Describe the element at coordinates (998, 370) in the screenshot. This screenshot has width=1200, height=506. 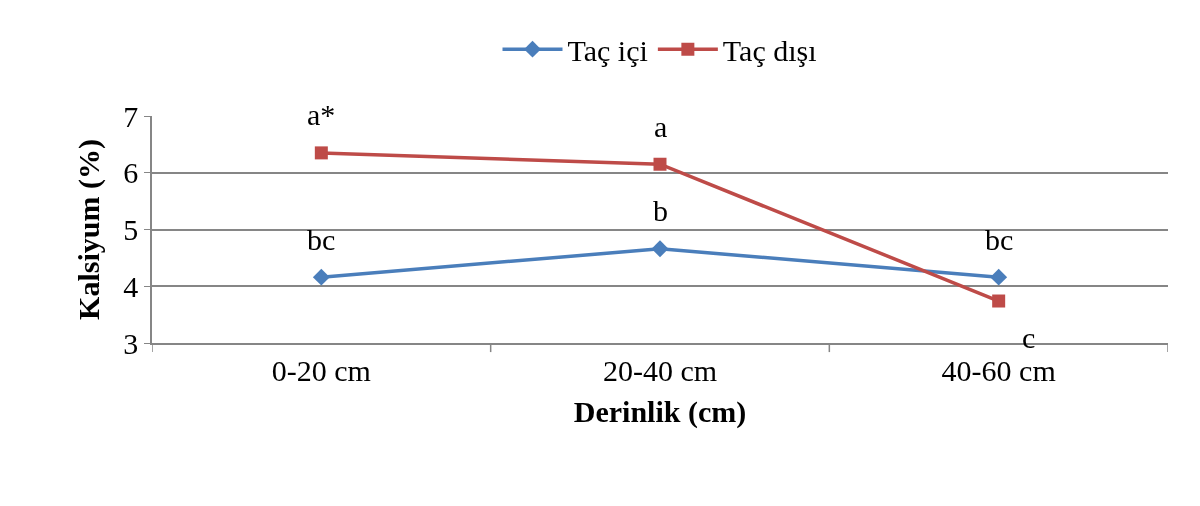
I see `x-tick-label: 40-60 cm` at that location.